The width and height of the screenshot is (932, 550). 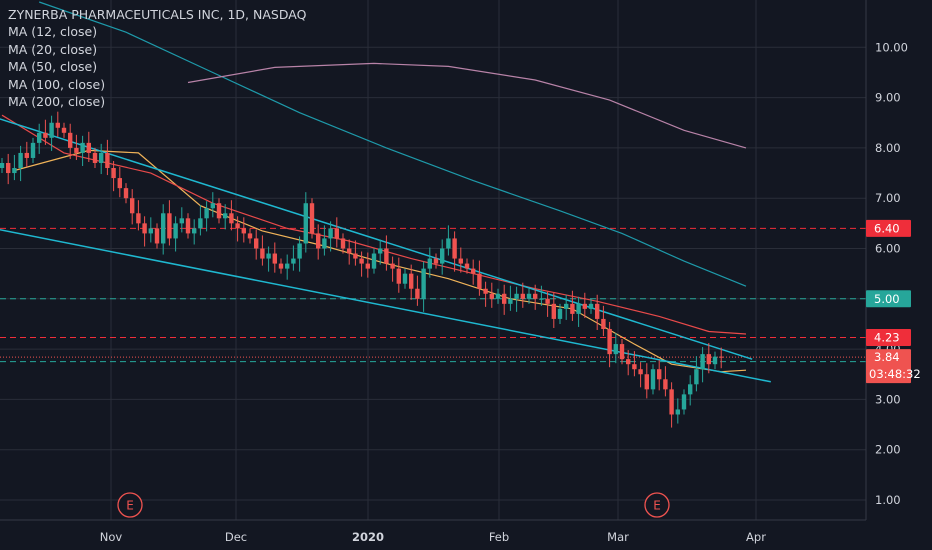 What do you see at coordinates (57, 84) in the screenshot?
I see `indicator-ma100: MA (100, close)` at bounding box center [57, 84].